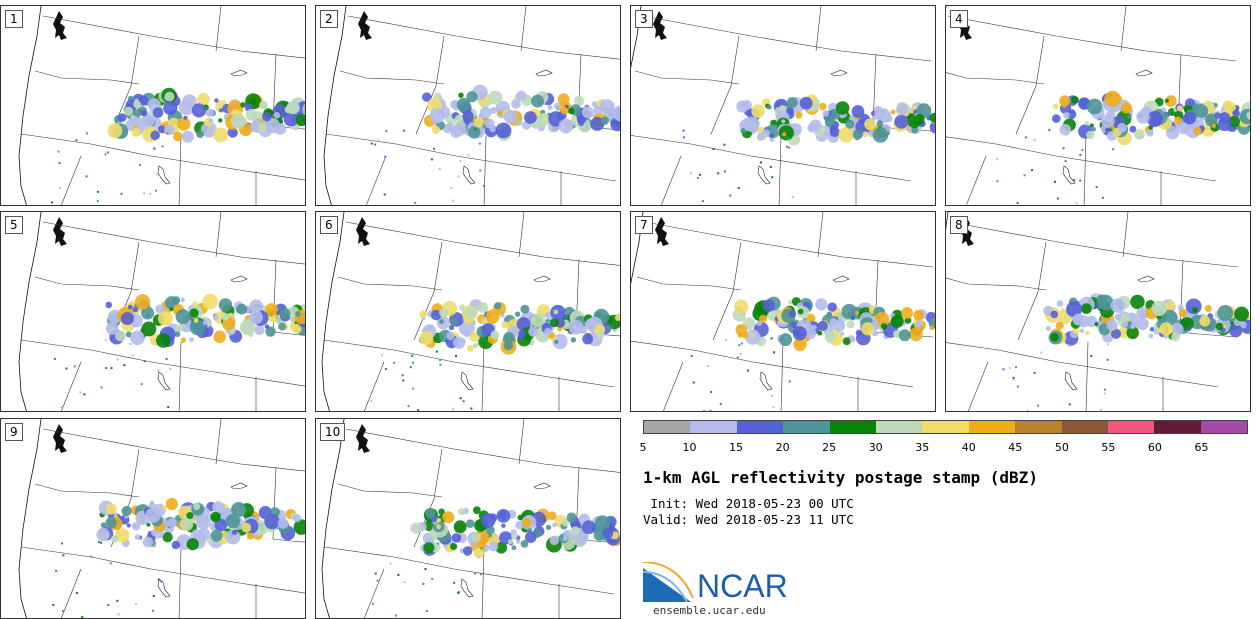 The width and height of the screenshot is (1260, 619). I want to click on ncar-logo-icon, so click(668, 582).